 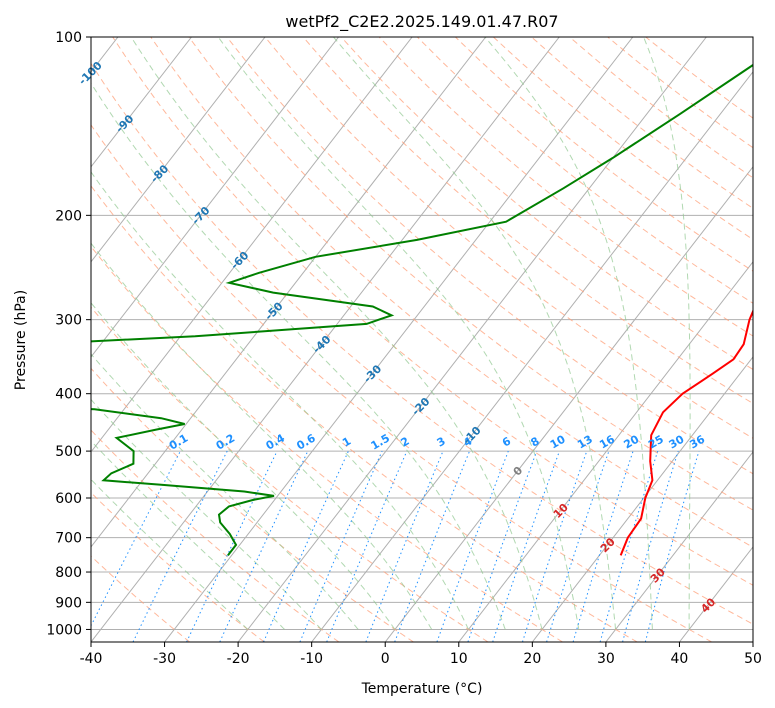 What do you see at coordinates (680, 659) in the screenshot?
I see `x-tick-label: 40` at bounding box center [680, 659].